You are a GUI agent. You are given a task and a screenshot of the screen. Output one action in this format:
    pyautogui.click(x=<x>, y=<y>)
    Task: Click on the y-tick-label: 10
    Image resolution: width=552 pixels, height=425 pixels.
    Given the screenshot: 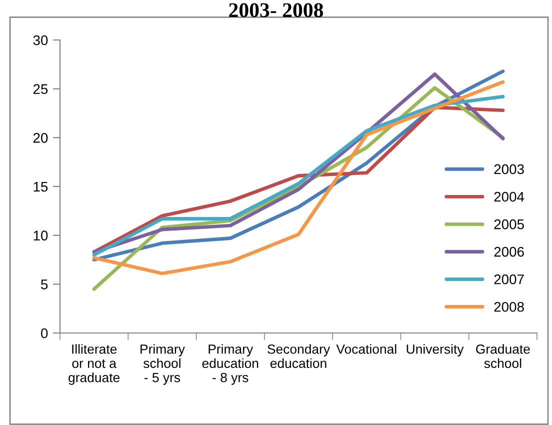 What is the action you would take?
    pyautogui.click(x=41, y=235)
    